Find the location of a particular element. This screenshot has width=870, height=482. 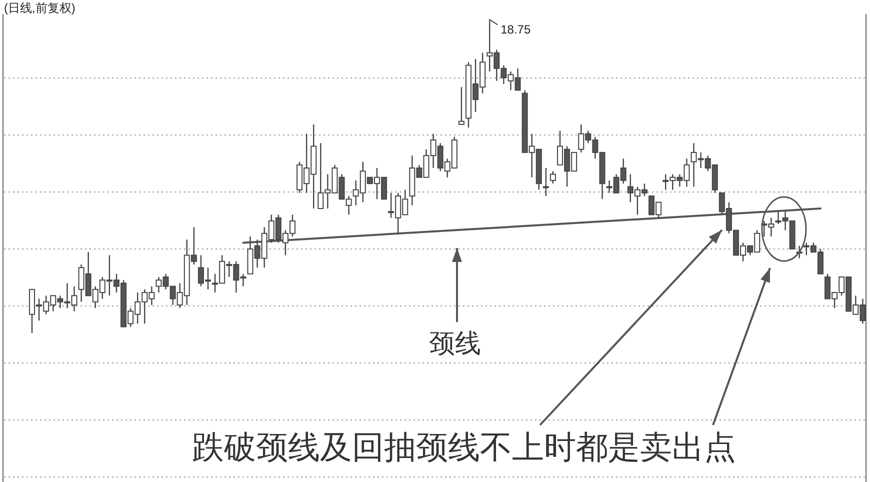

text: 跌破颈线及回抽颈线不上时都是卖出点 is located at coordinates (464, 447).